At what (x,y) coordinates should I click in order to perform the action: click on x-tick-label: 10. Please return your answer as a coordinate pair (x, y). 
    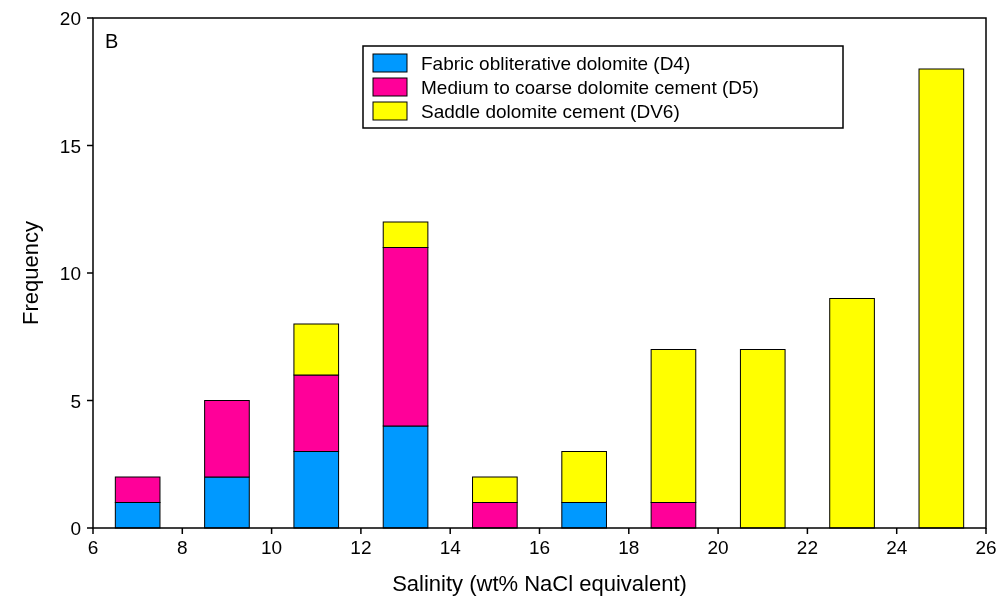
    Looking at the image, I should click on (272, 547).